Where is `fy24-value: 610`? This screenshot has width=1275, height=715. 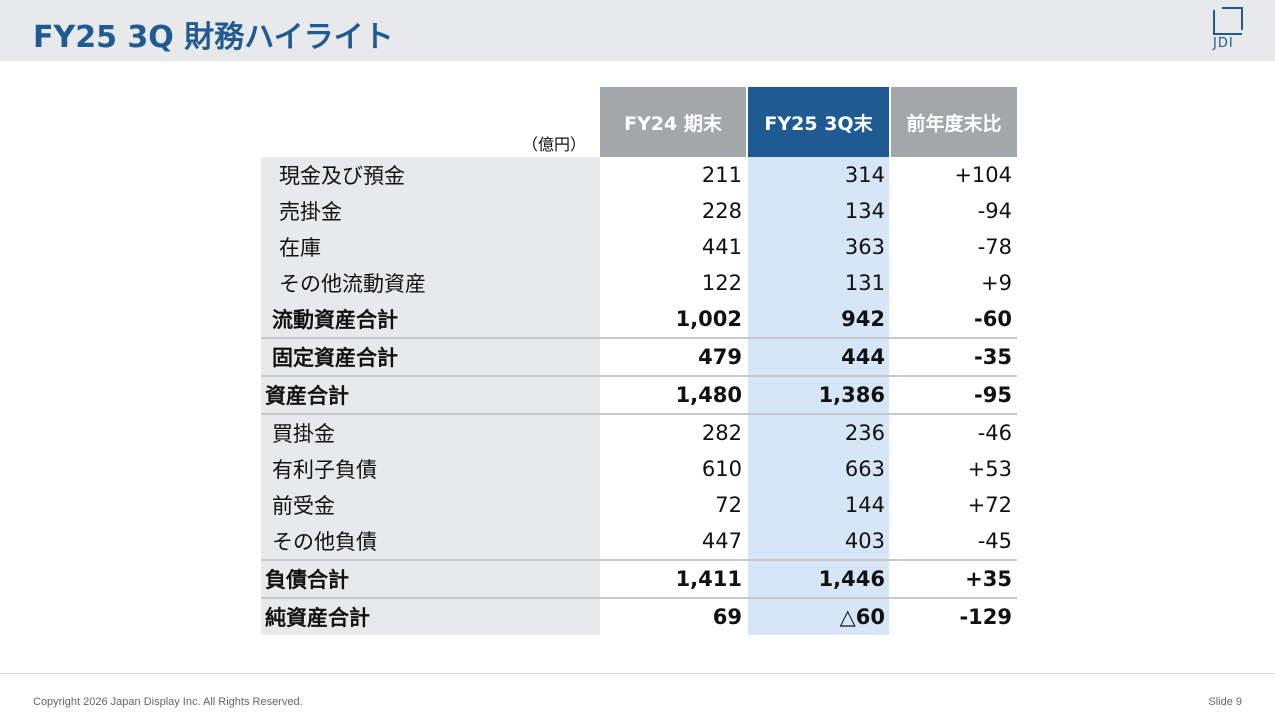 fy24-value: 610 is located at coordinates (673, 469).